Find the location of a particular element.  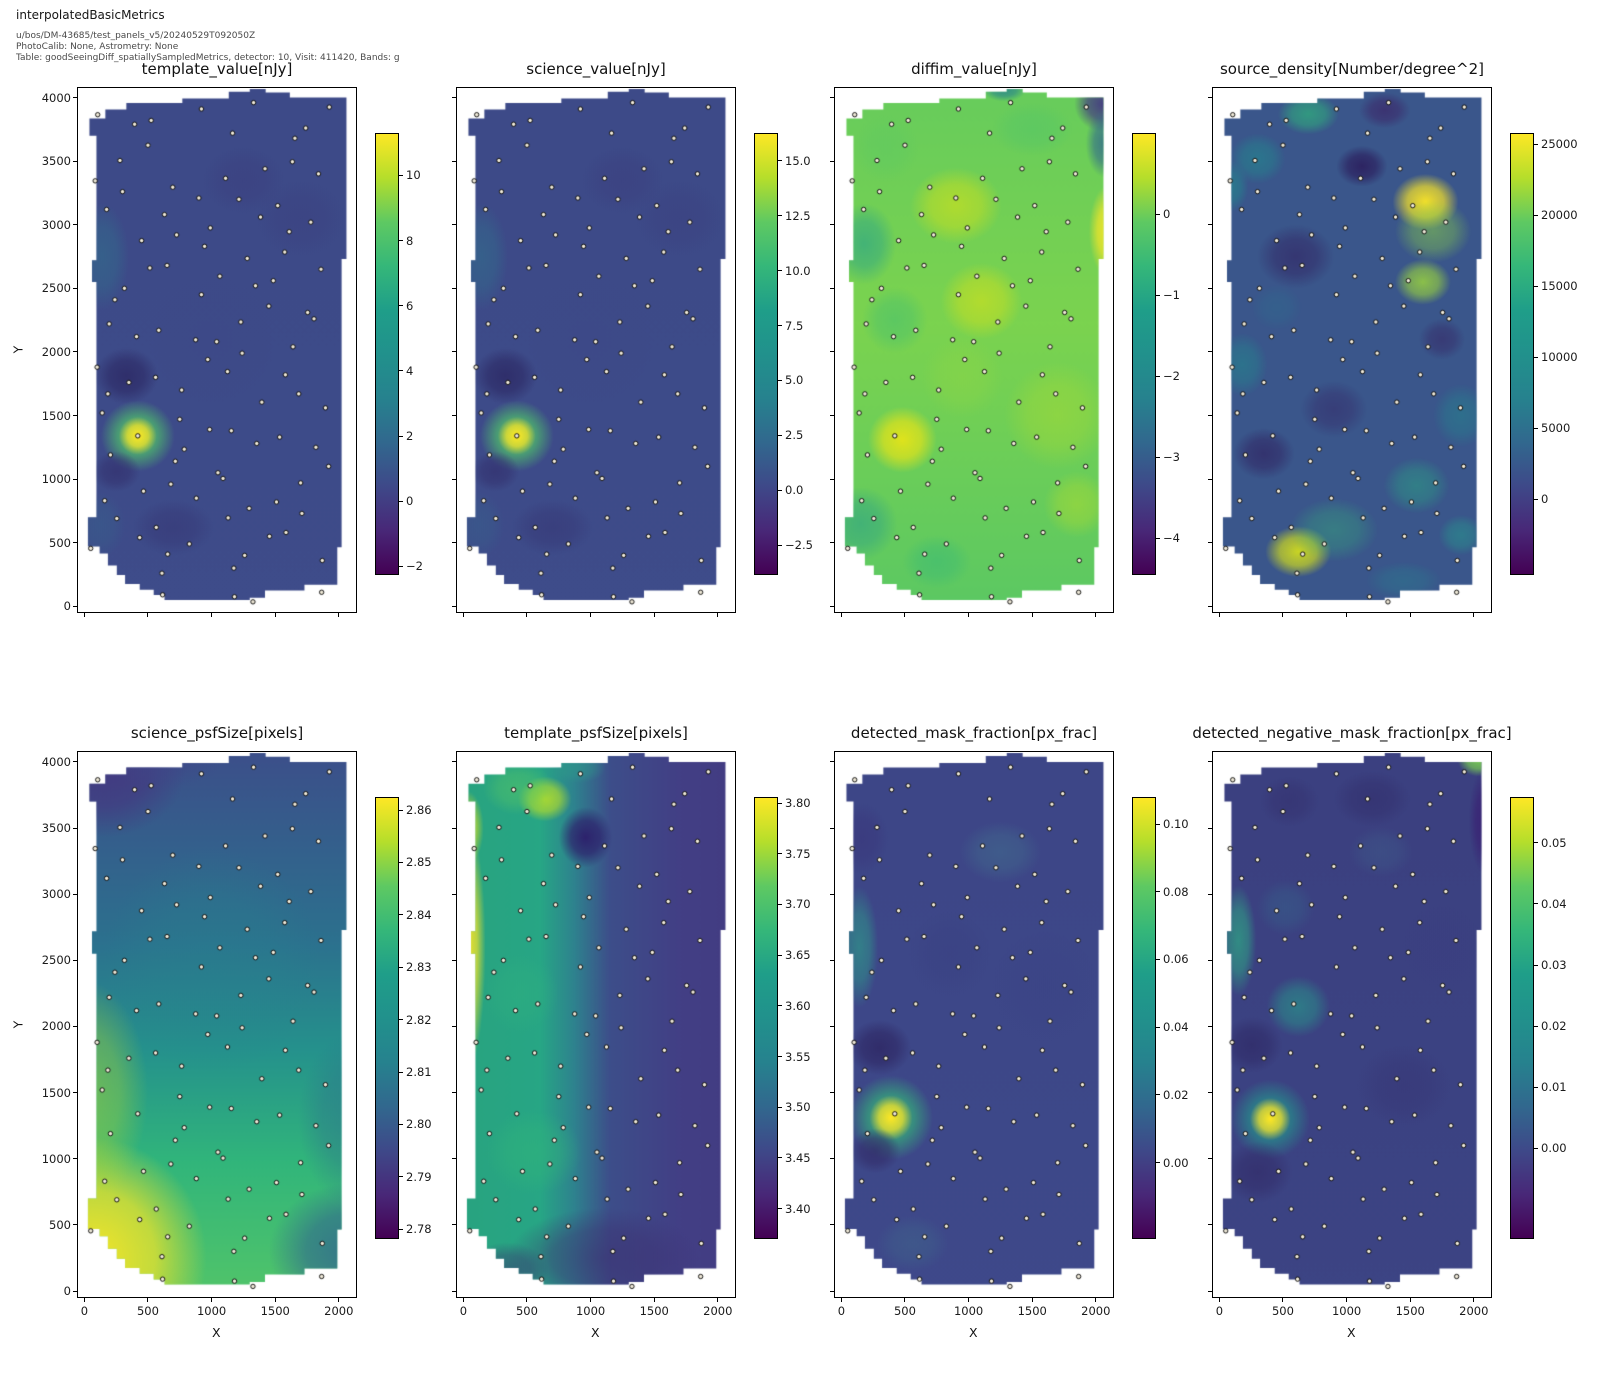

colorbar-tick-label: 0.04 is located at coordinates (1554, 903).